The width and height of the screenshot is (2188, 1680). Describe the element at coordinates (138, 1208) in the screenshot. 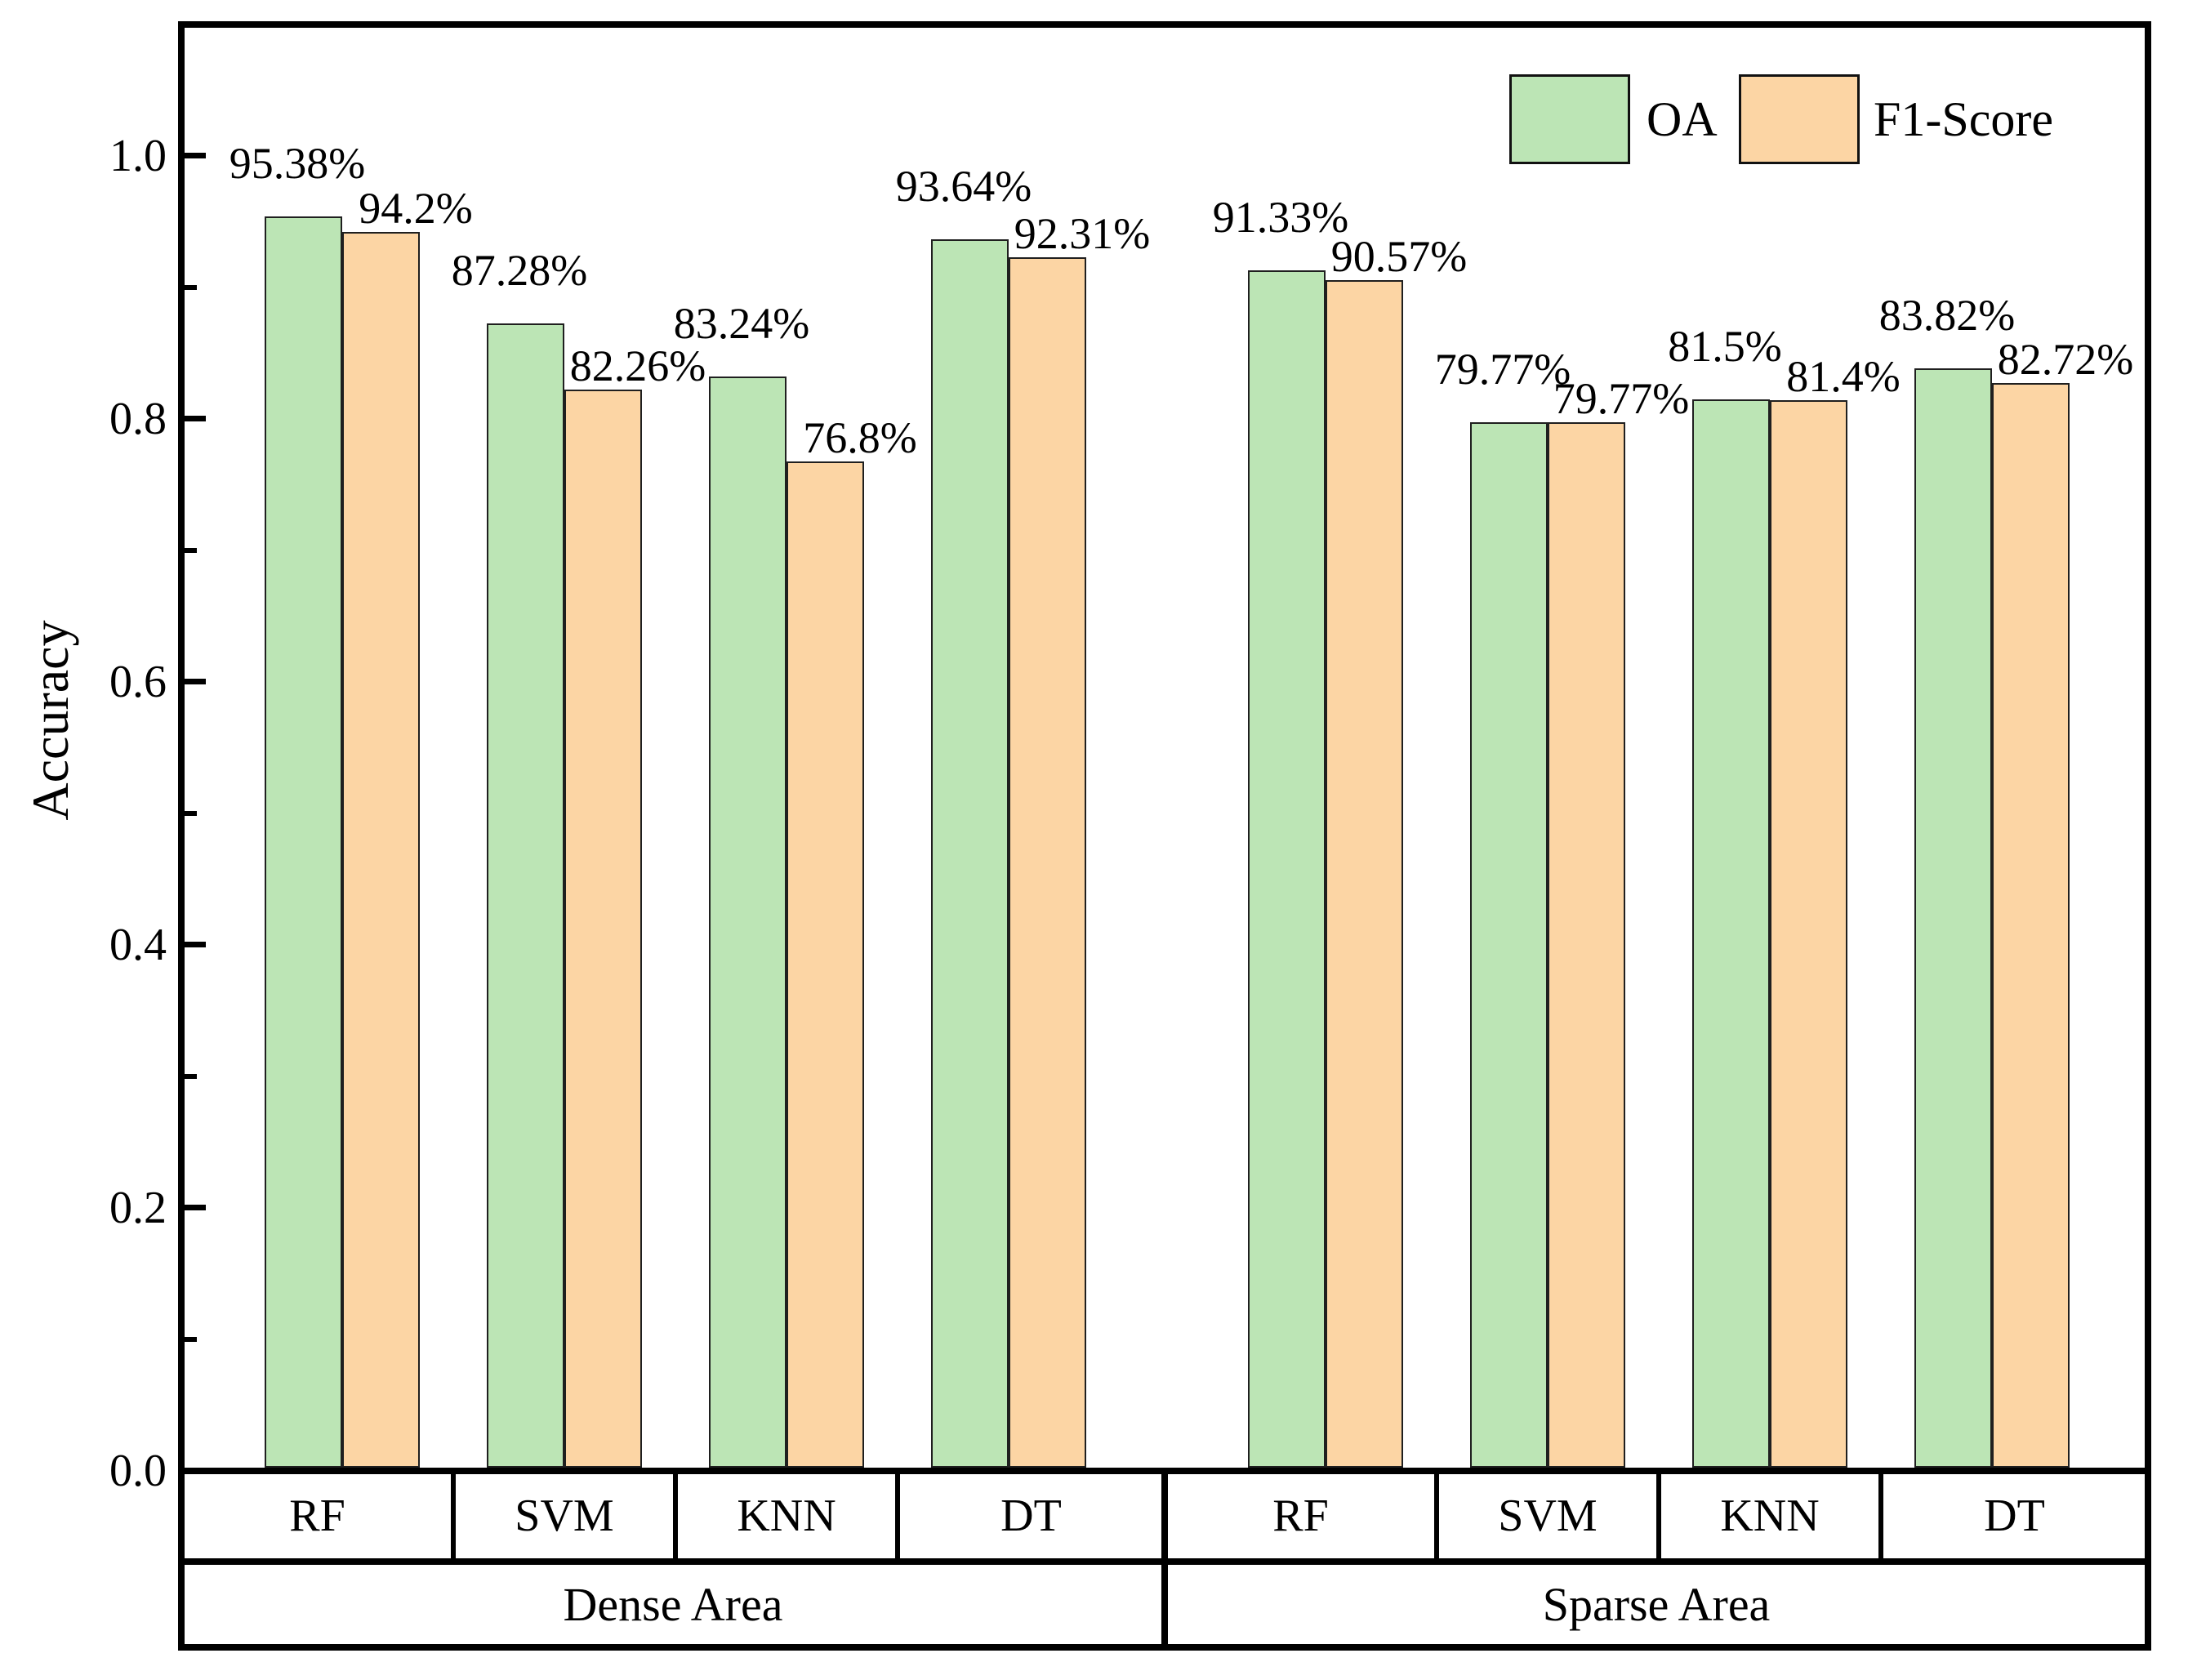

I see `y-tick-label: 0.2` at that location.